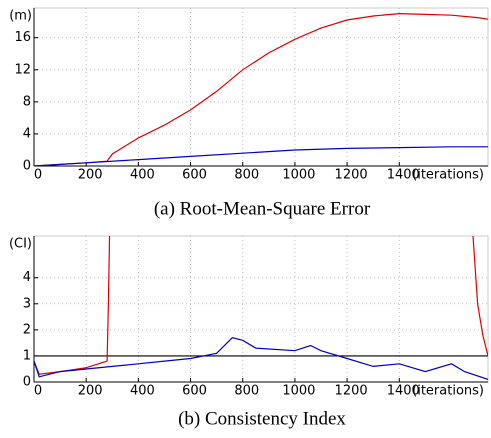  Describe the element at coordinates (20, 244) in the screenshot. I see `y-axis-label: (CI)` at that location.